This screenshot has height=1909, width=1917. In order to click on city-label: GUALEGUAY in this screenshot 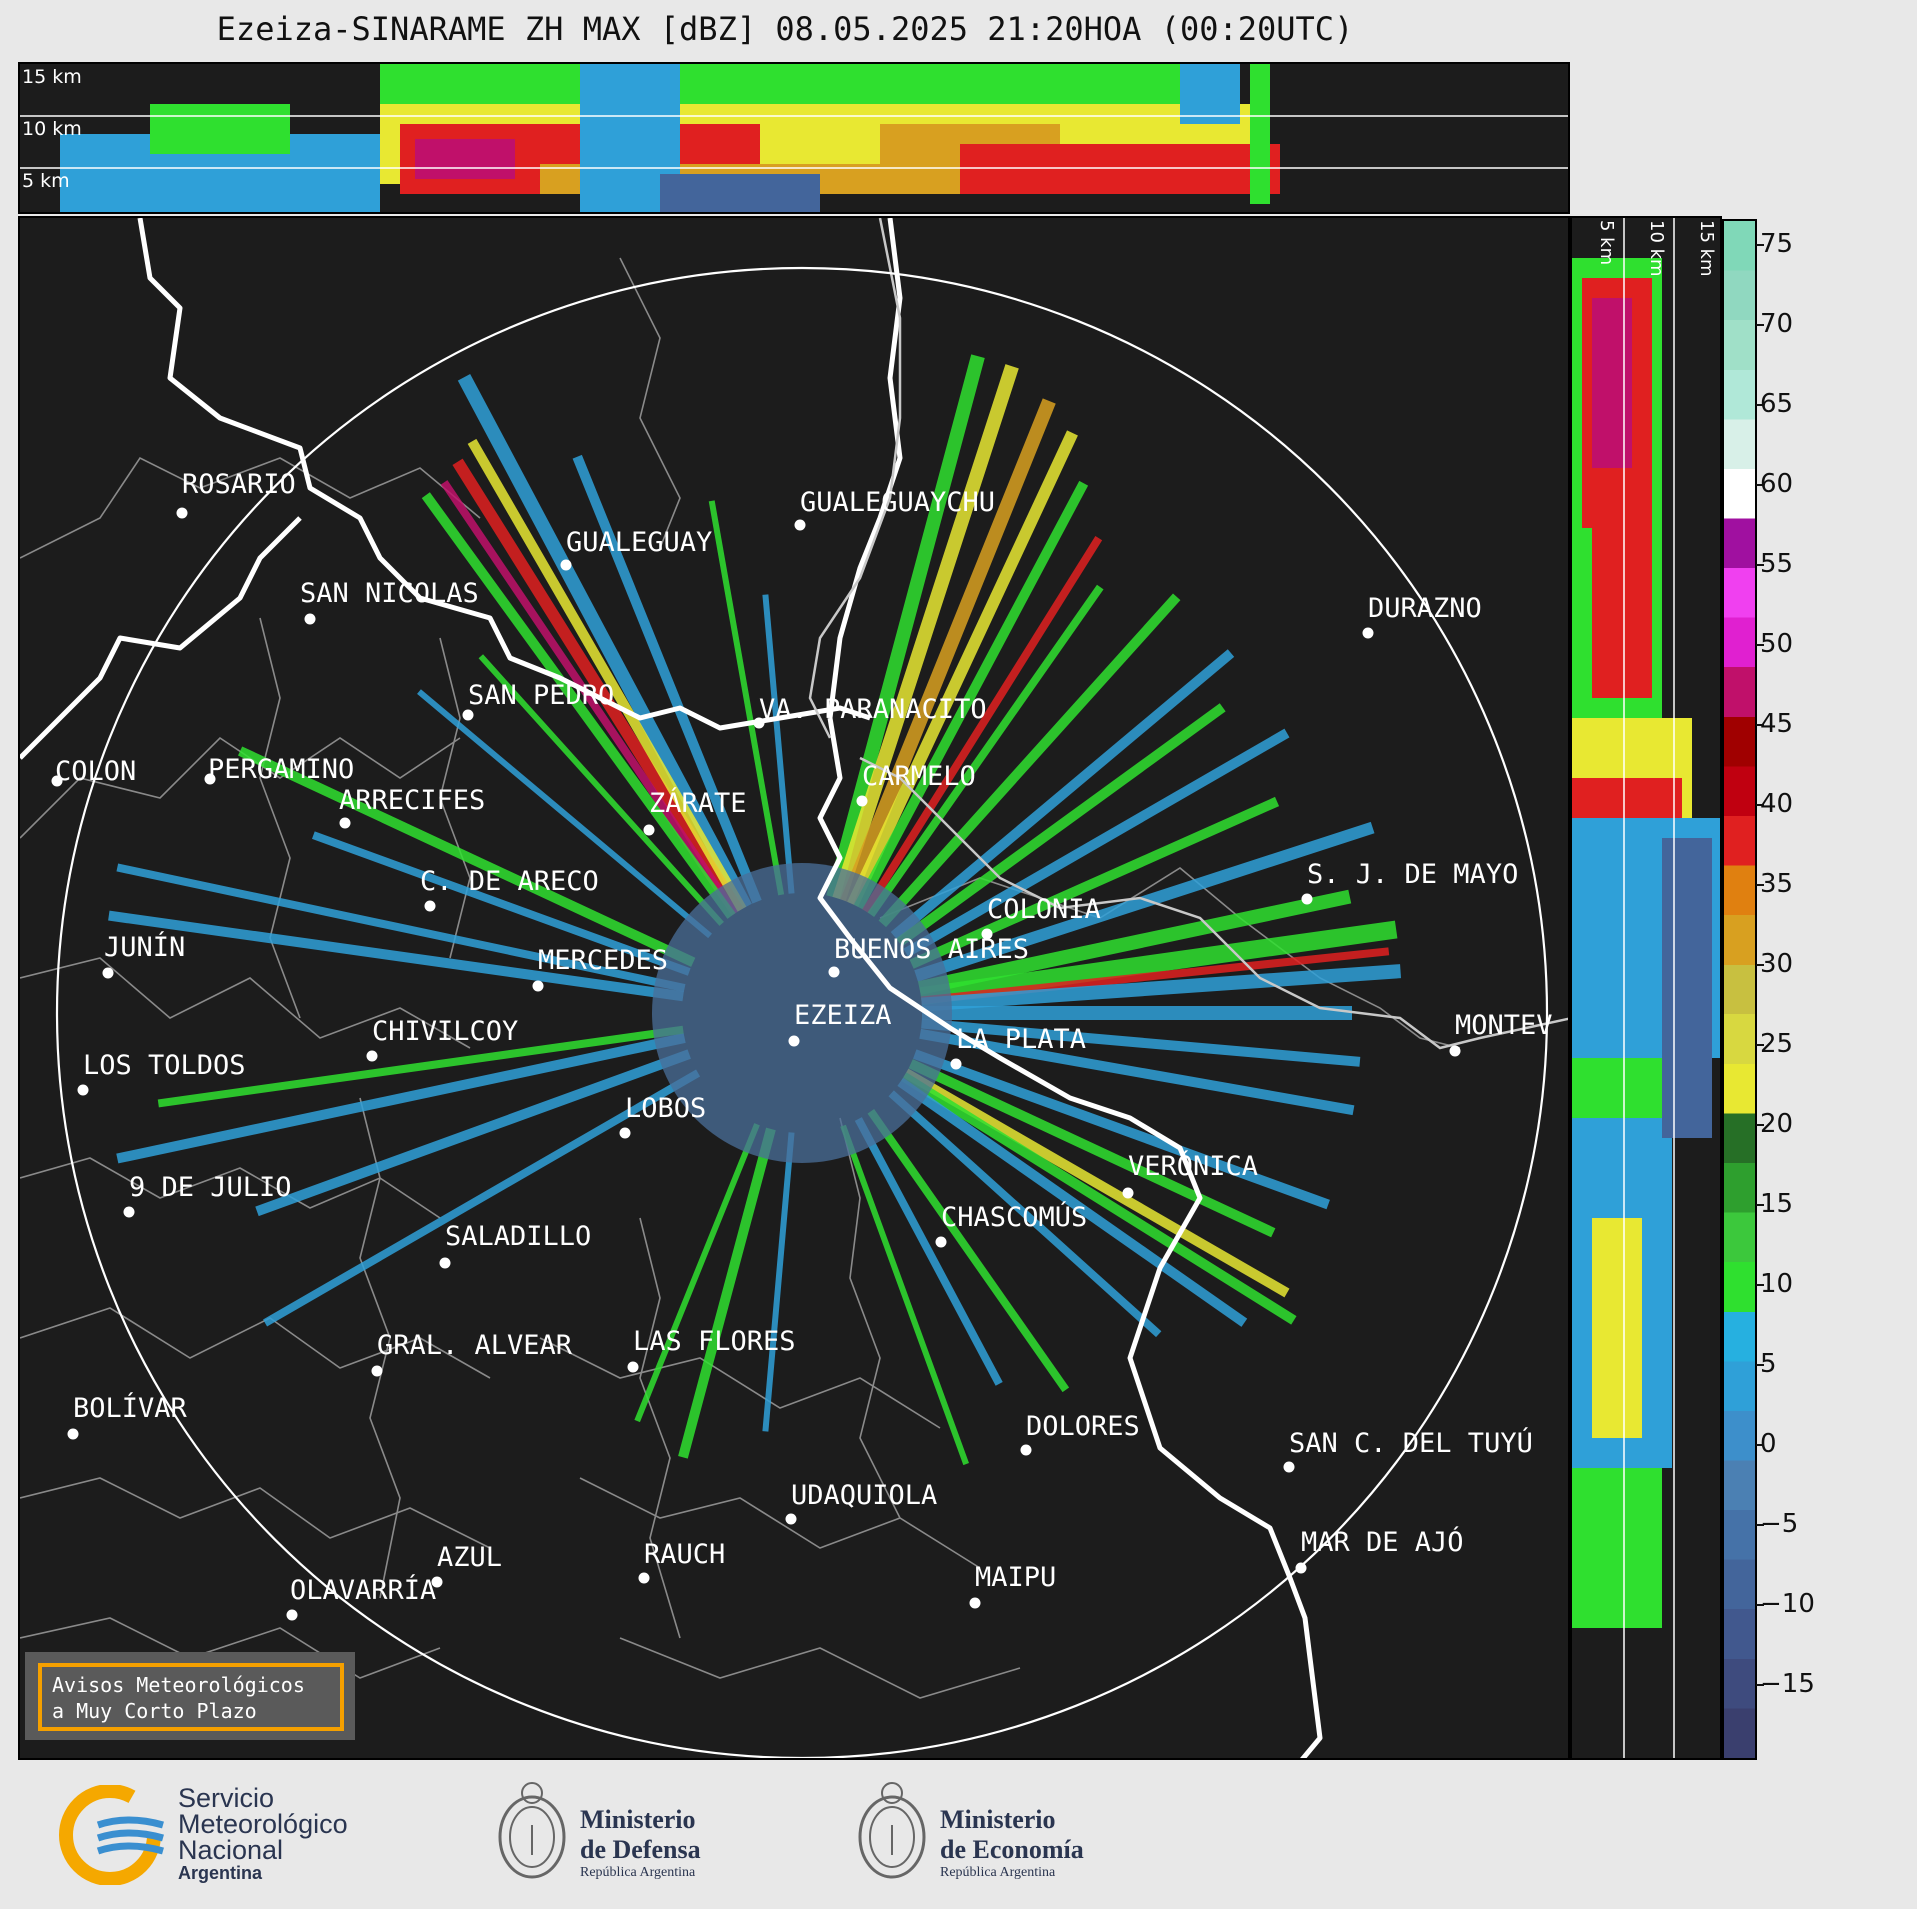, I will do `click(639, 542)`.